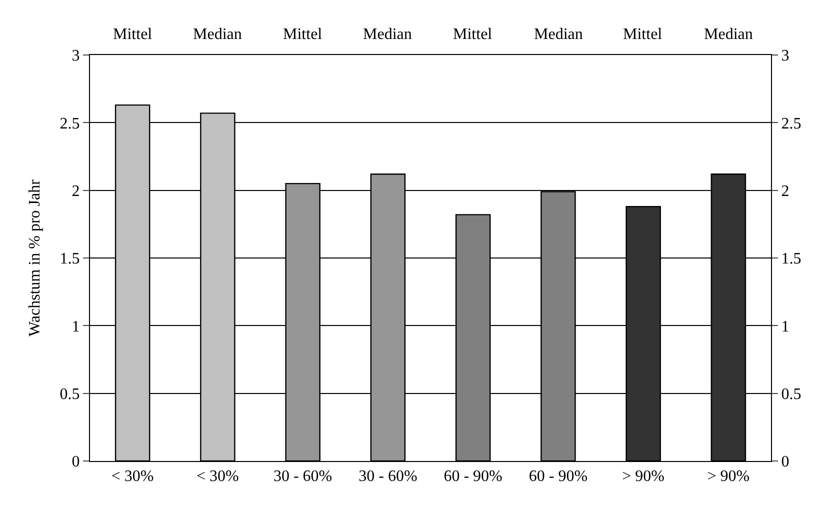 This screenshot has height=506, width=833. Describe the element at coordinates (785, 462) in the screenshot. I see `y2-tick-label: 0` at that location.